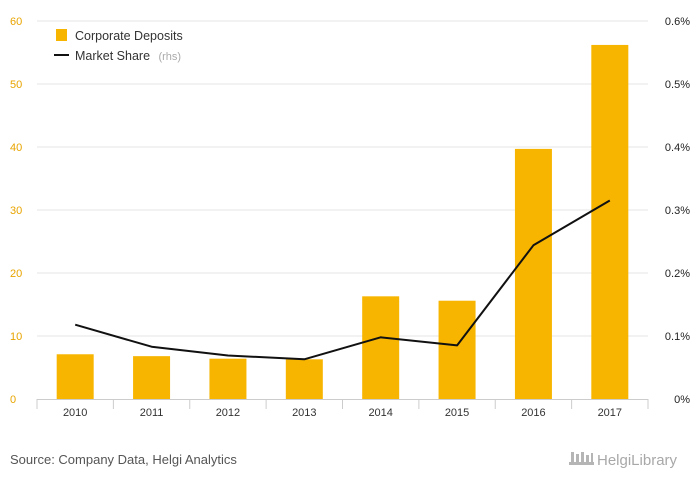 Image resolution: width=700 pixels, height=483 pixels. What do you see at coordinates (228, 378) in the screenshot?
I see `bar-2012` at bounding box center [228, 378].